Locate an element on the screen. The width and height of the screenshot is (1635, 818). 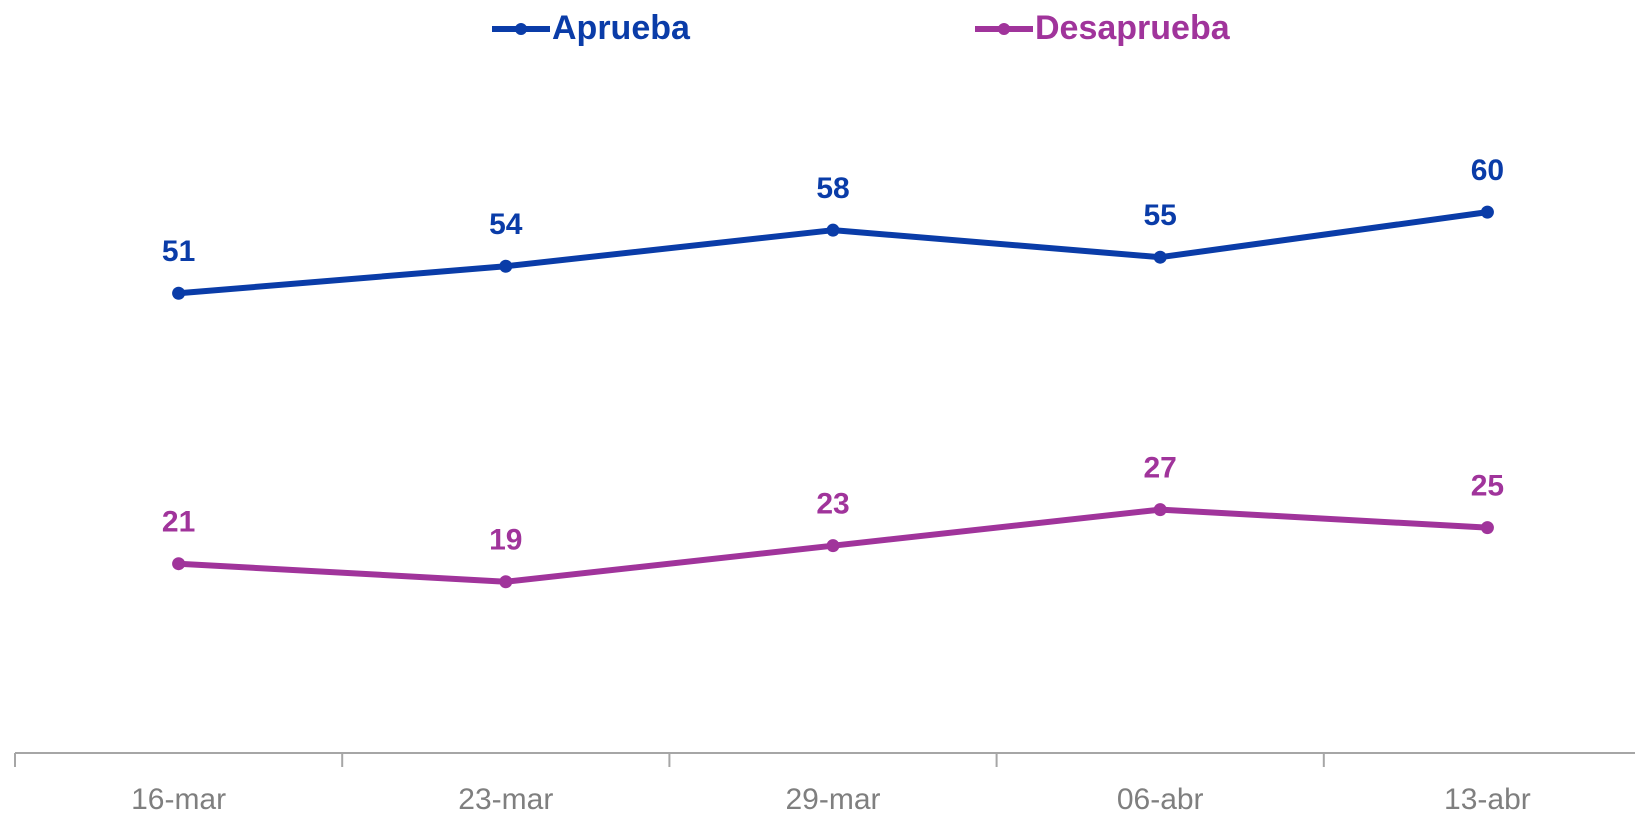
data-label: 19 is located at coordinates (505, 540).